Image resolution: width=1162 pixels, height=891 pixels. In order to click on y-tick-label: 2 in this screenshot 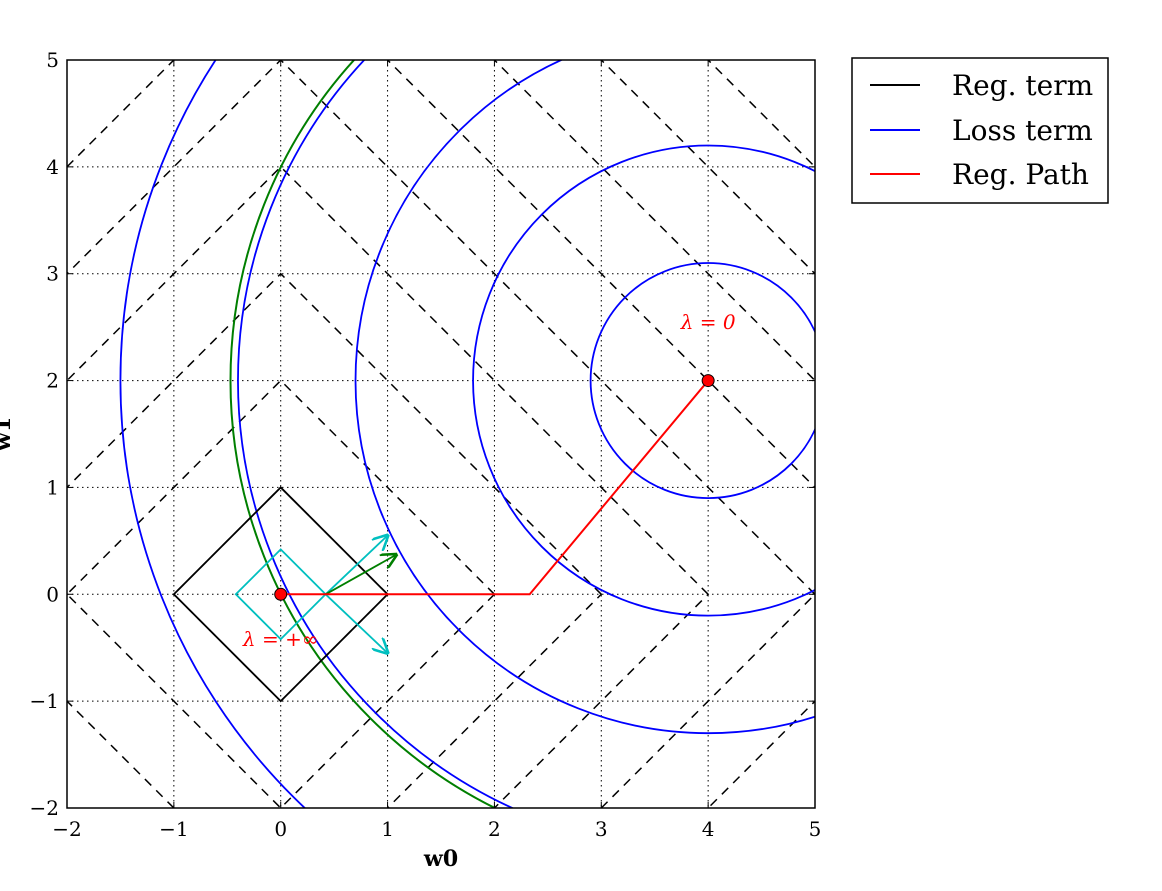, I will do `click(52, 381)`.